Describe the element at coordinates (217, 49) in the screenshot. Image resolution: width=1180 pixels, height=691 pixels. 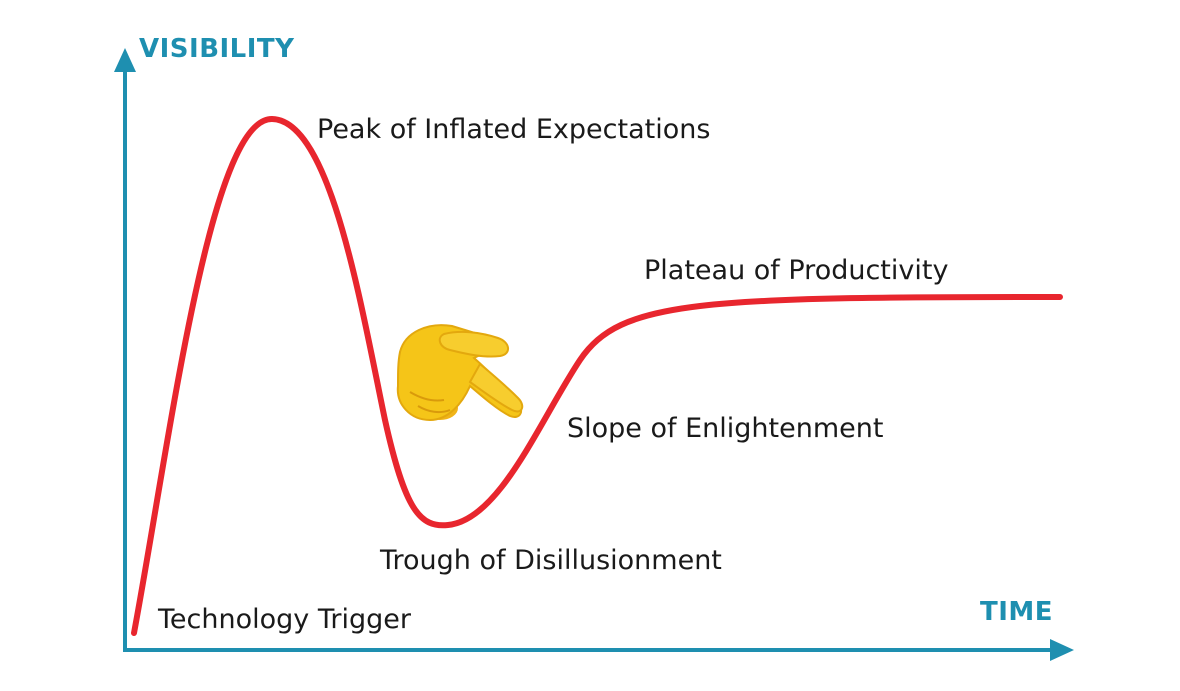
I see `y-axis-title: VISIBILITY` at that location.